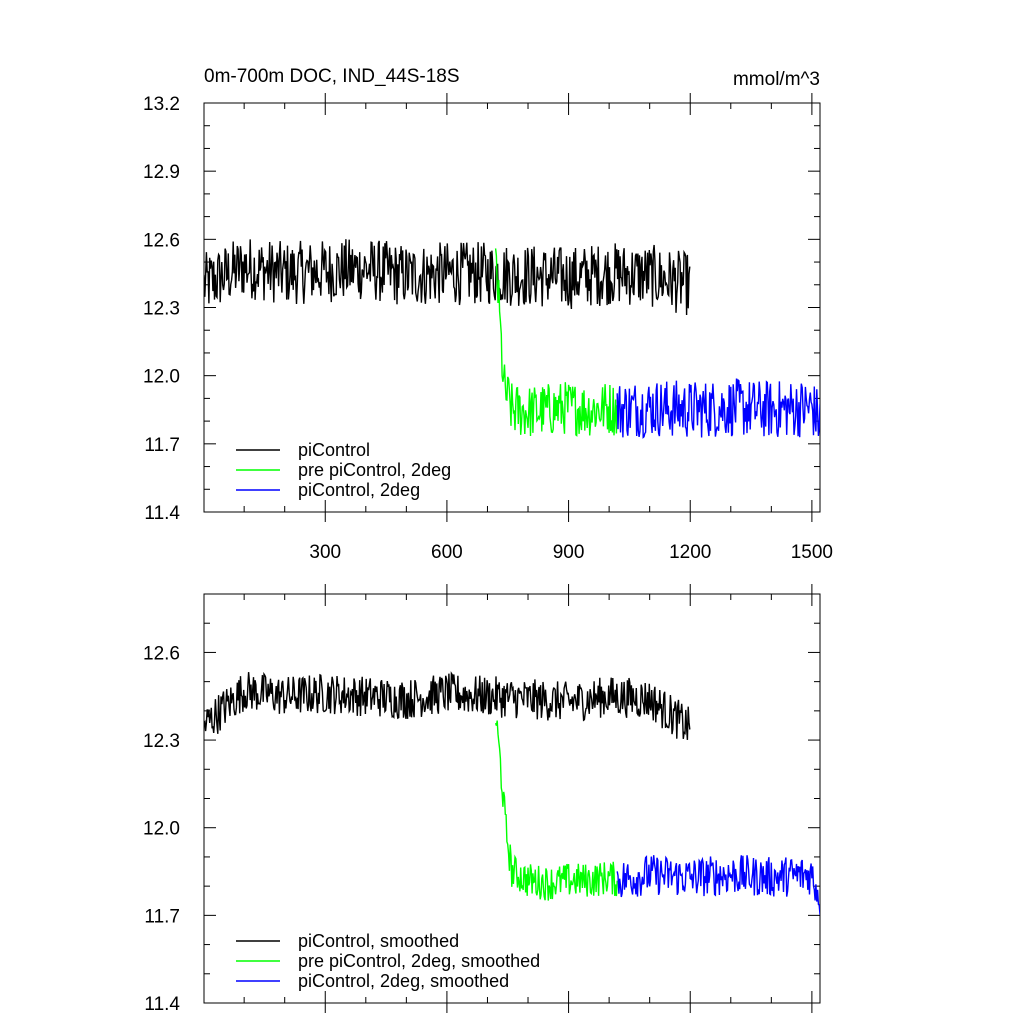 The height and width of the screenshot is (1024, 1024). What do you see at coordinates (161, 172) in the screenshot?
I see `y-tick-label: 12.9` at bounding box center [161, 172].